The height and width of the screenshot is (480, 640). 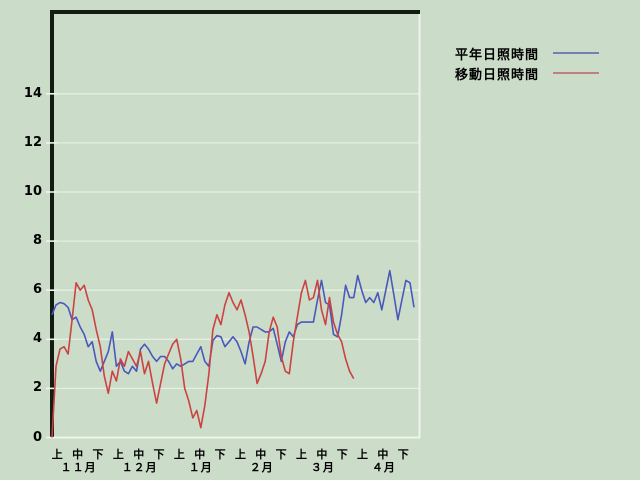 I want to click on plot-frame-left, so click(x=52, y=224).